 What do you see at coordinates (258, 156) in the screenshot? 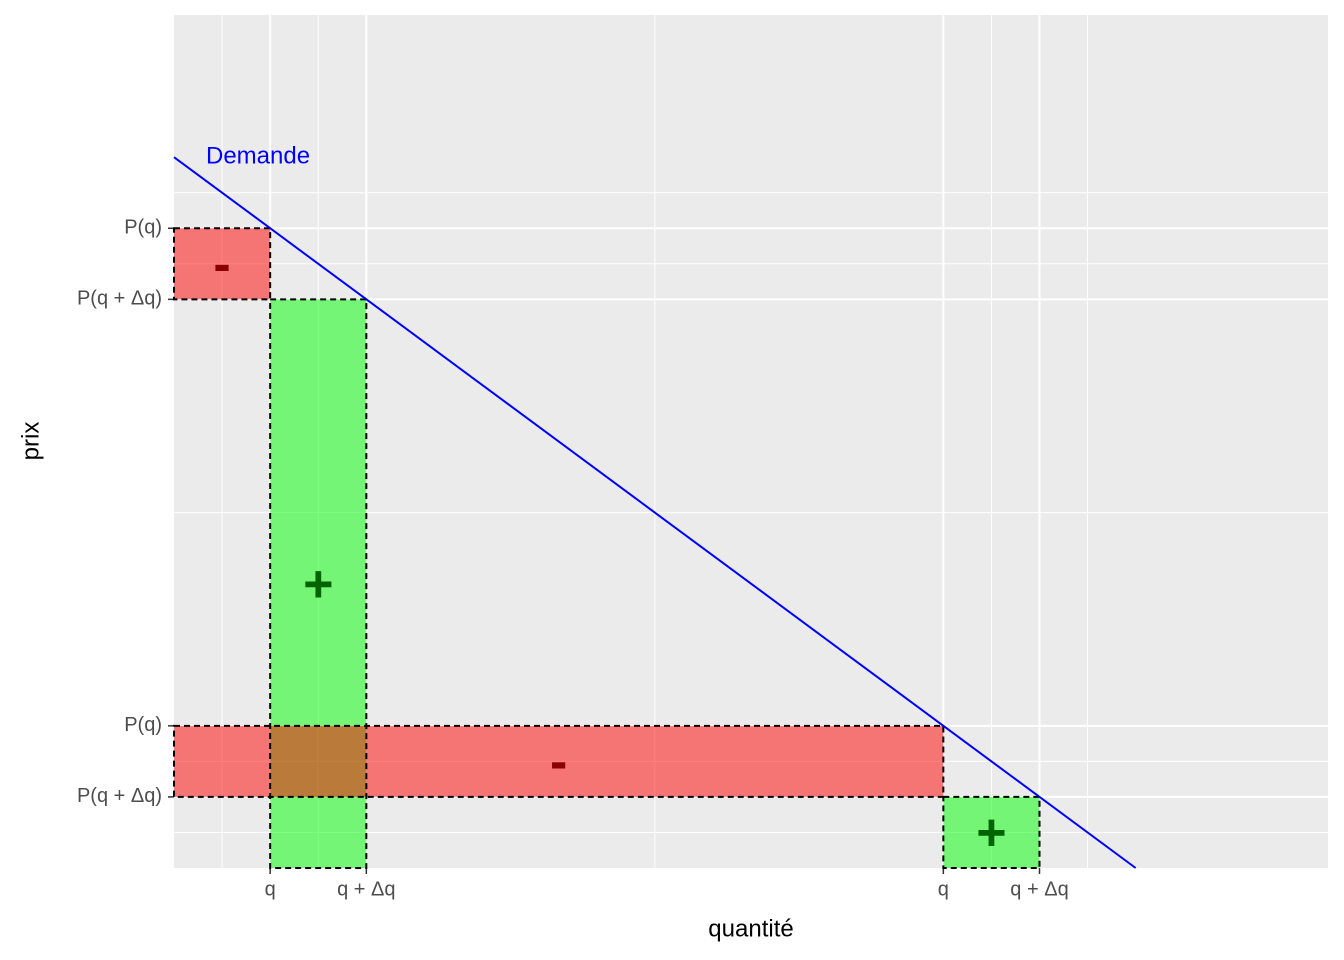
I see `series-label: Demande` at bounding box center [258, 156].